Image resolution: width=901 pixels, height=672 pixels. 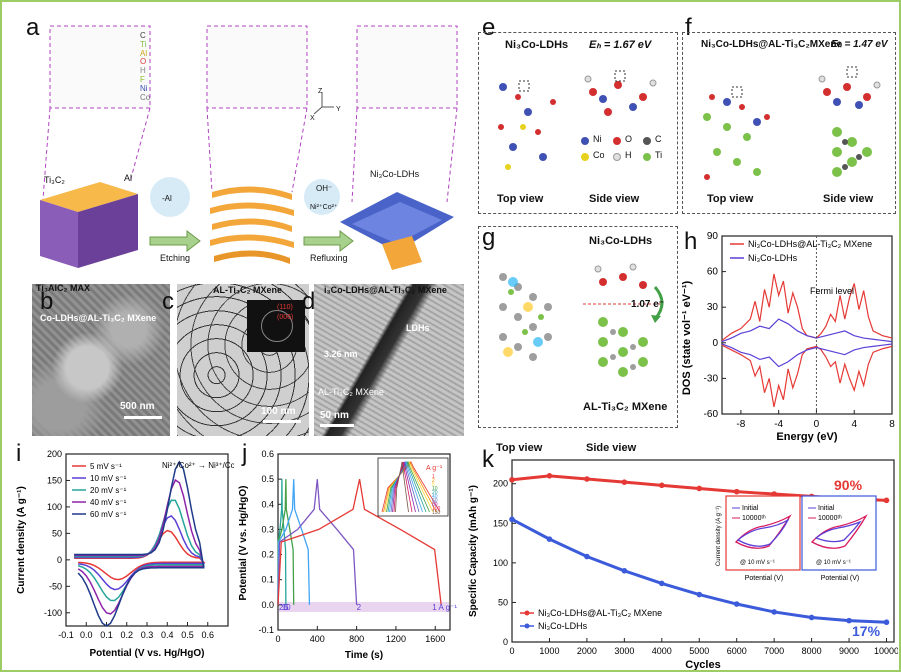 I want to click on j-xlabel: Time (s), so click(x=364, y=655).